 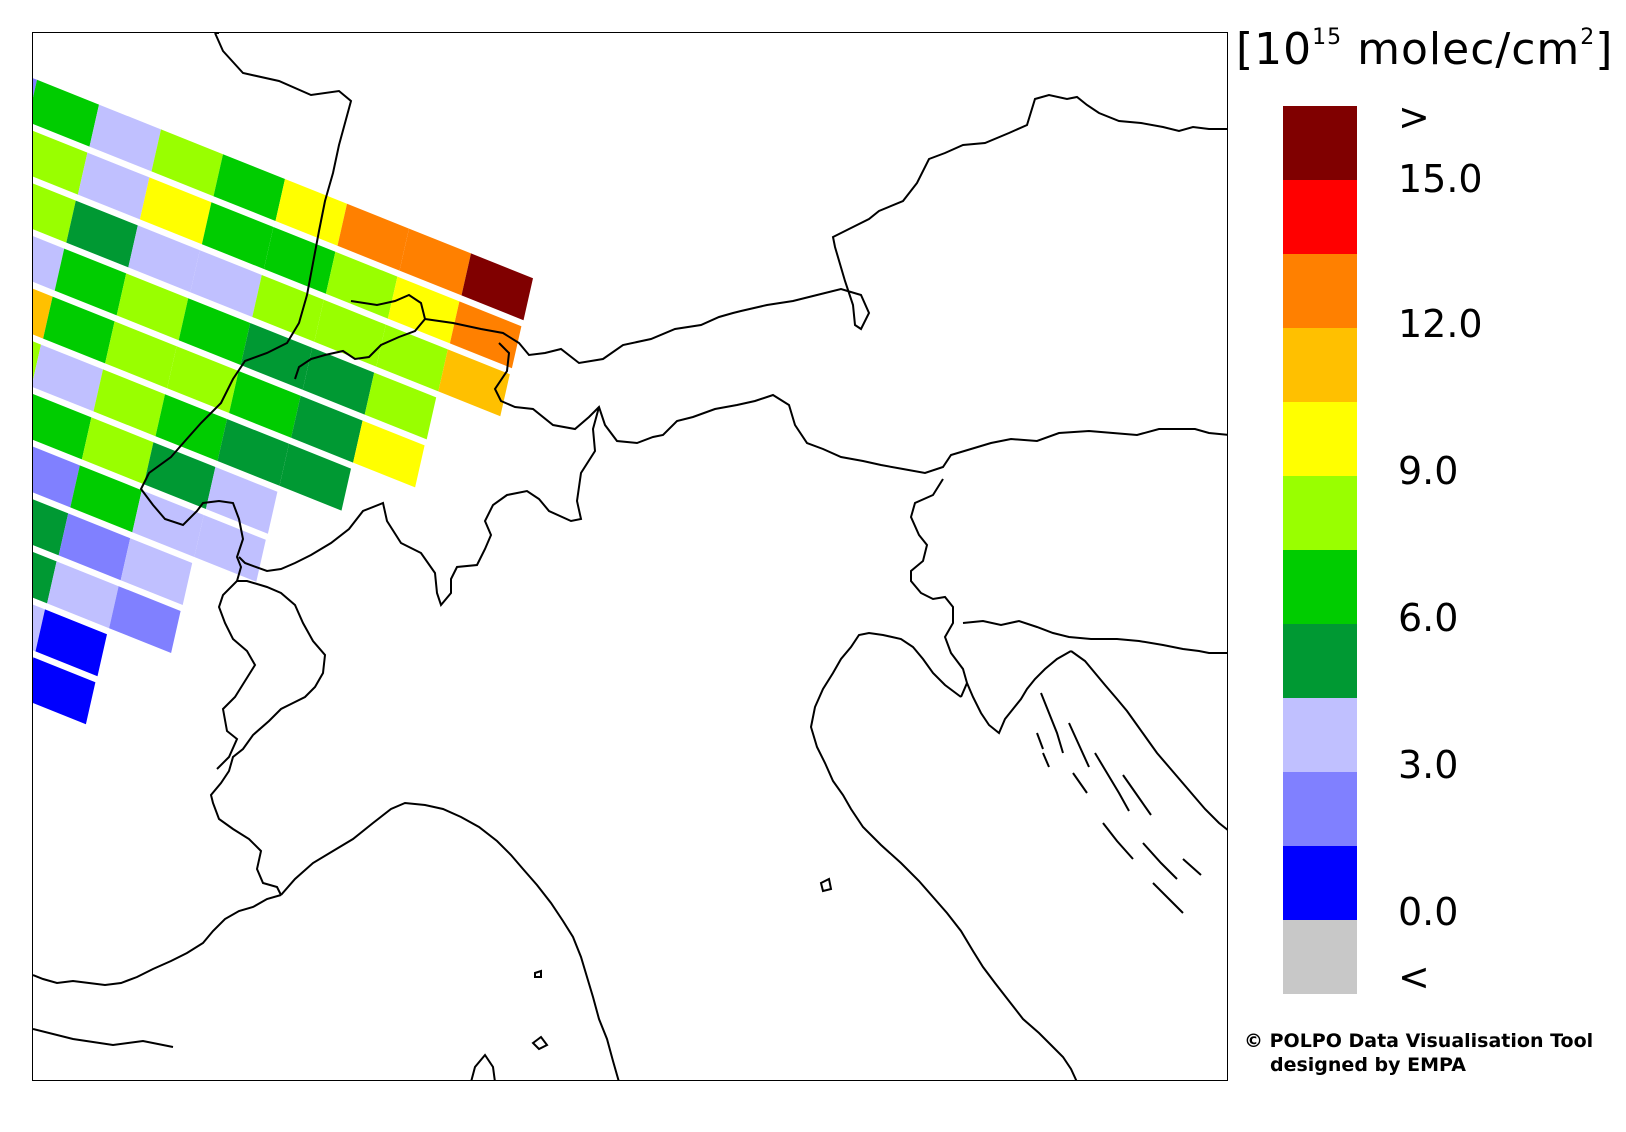 What do you see at coordinates (1094, 636) in the screenshot?
I see `border-slovenia-croatia` at bounding box center [1094, 636].